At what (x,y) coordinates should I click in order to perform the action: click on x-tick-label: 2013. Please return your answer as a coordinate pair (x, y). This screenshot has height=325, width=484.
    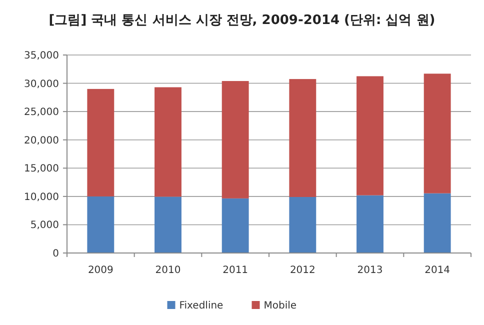
    Looking at the image, I should click on (370, 270).